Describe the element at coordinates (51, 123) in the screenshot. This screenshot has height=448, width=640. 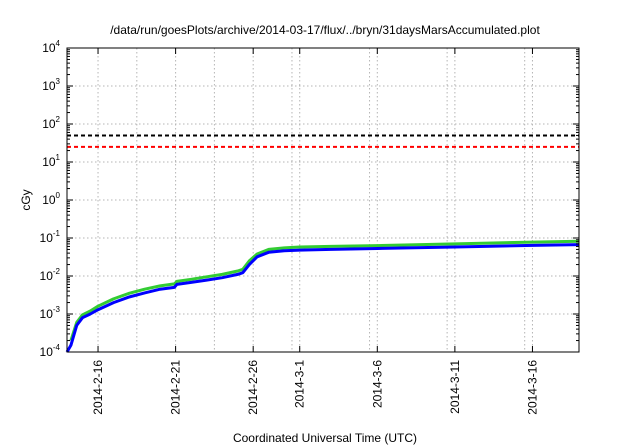
I see `y-tick-label: 10²` at that location.